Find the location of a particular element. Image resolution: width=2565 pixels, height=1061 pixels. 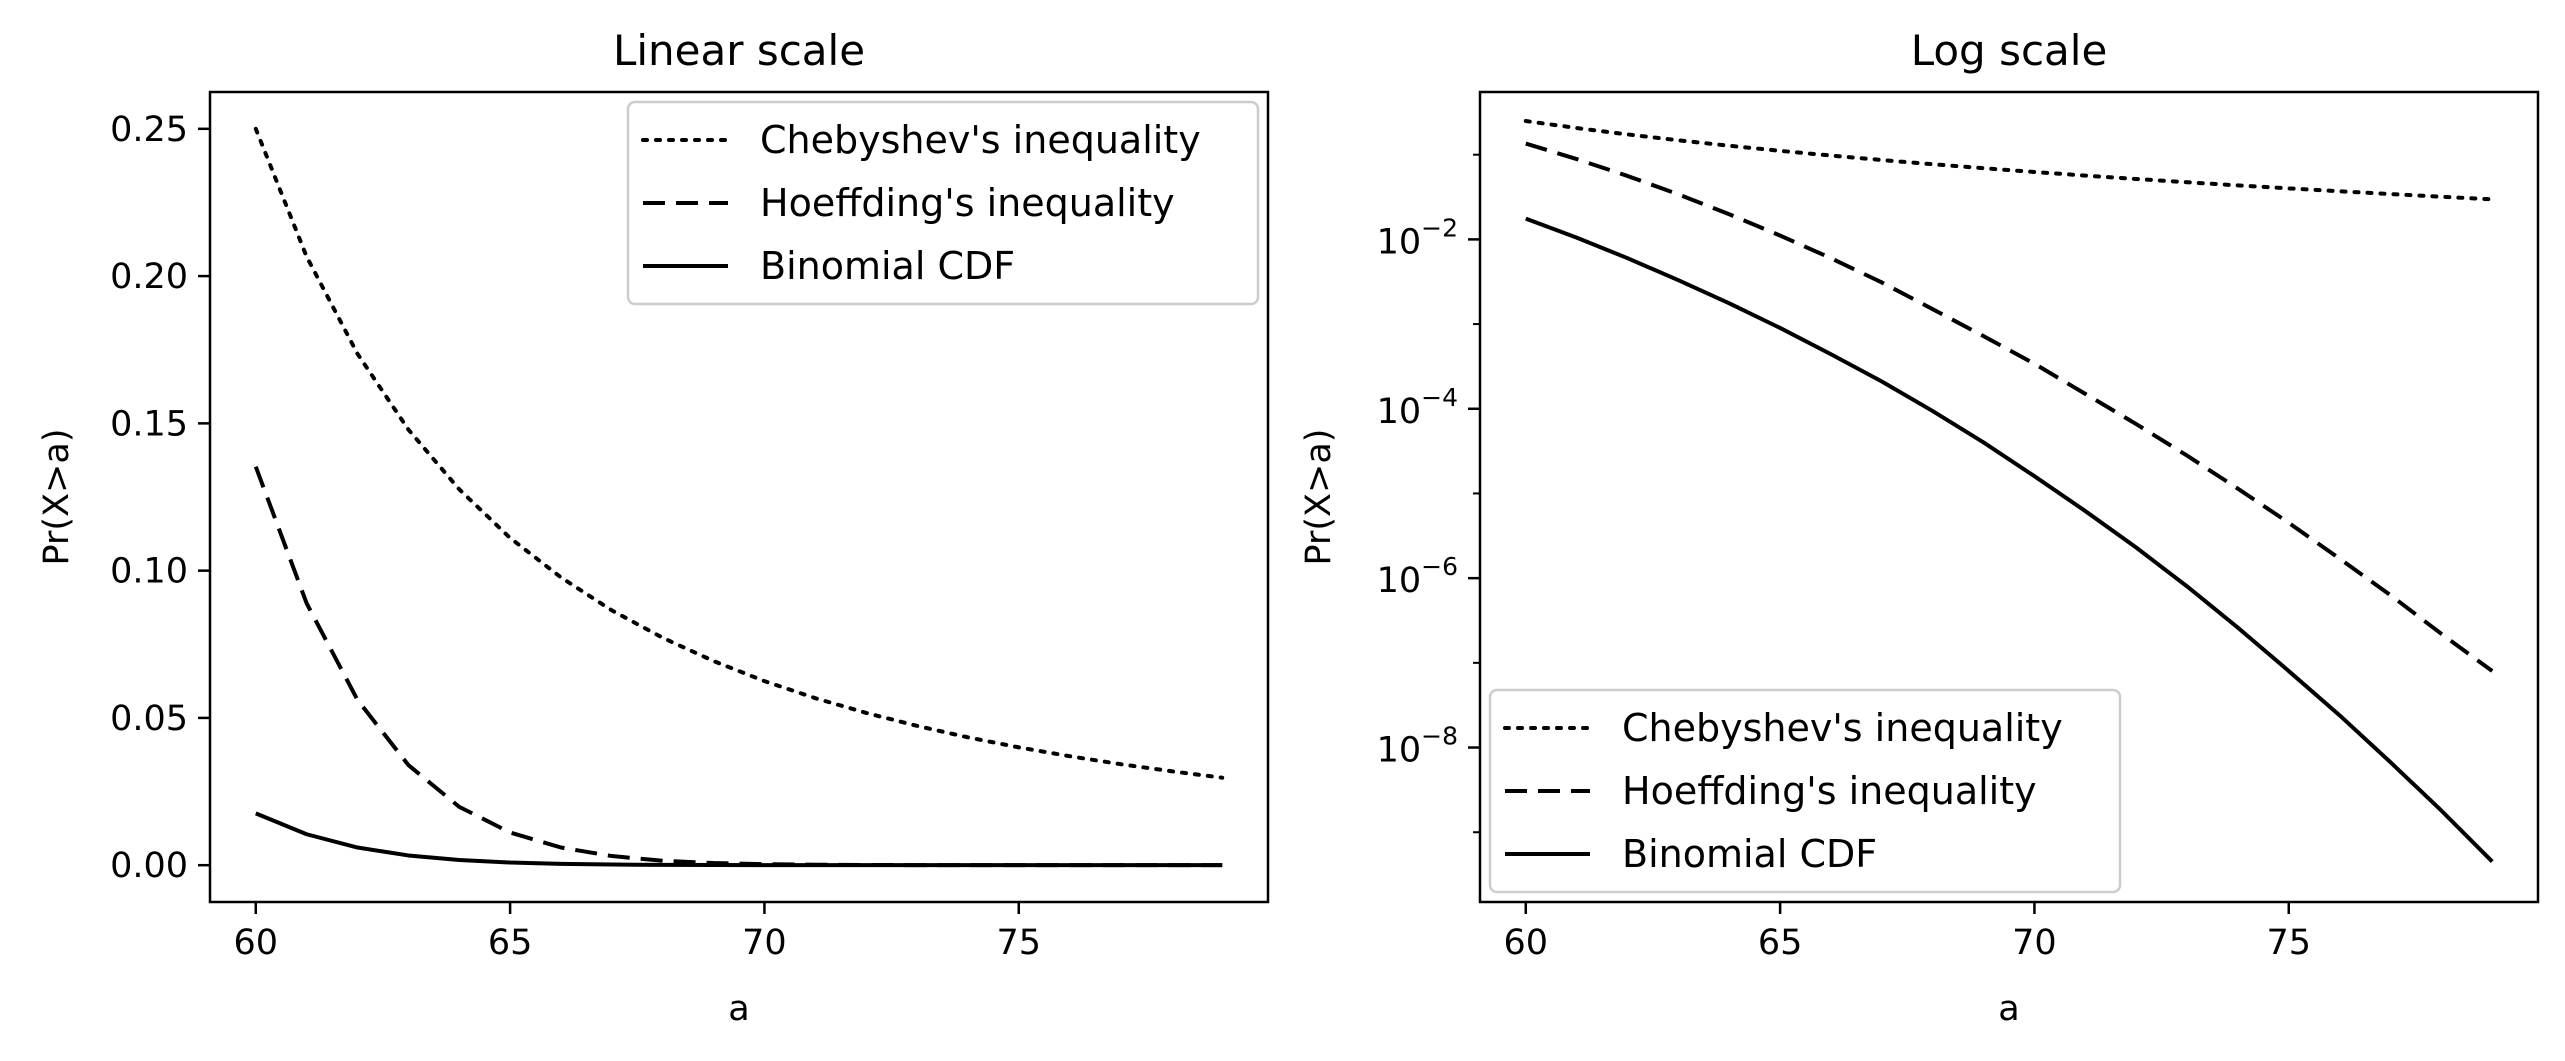

series-line-hoeffding-s-inequality is located at coordinates (738, 666).